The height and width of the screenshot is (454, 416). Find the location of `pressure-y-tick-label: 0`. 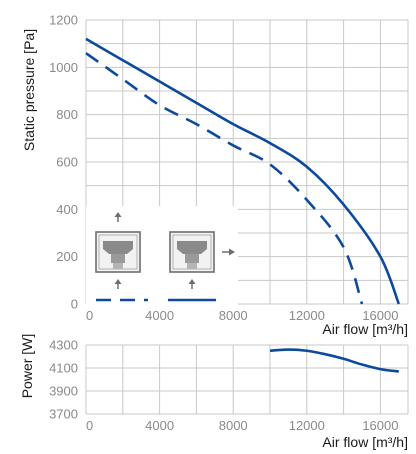

pressure-y-tick-label: 0 is located at coordinates (74, 304).